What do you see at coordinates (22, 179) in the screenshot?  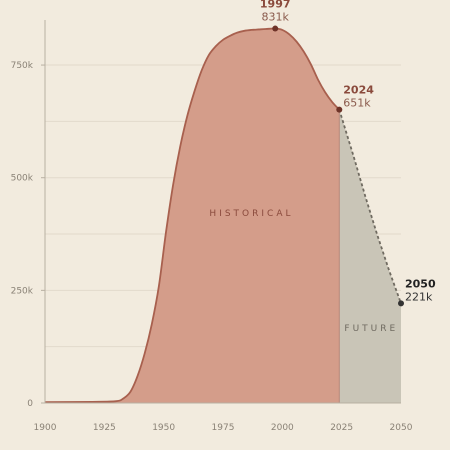 I see `y-tick-label: 500k` at bounding box center [22, 179].